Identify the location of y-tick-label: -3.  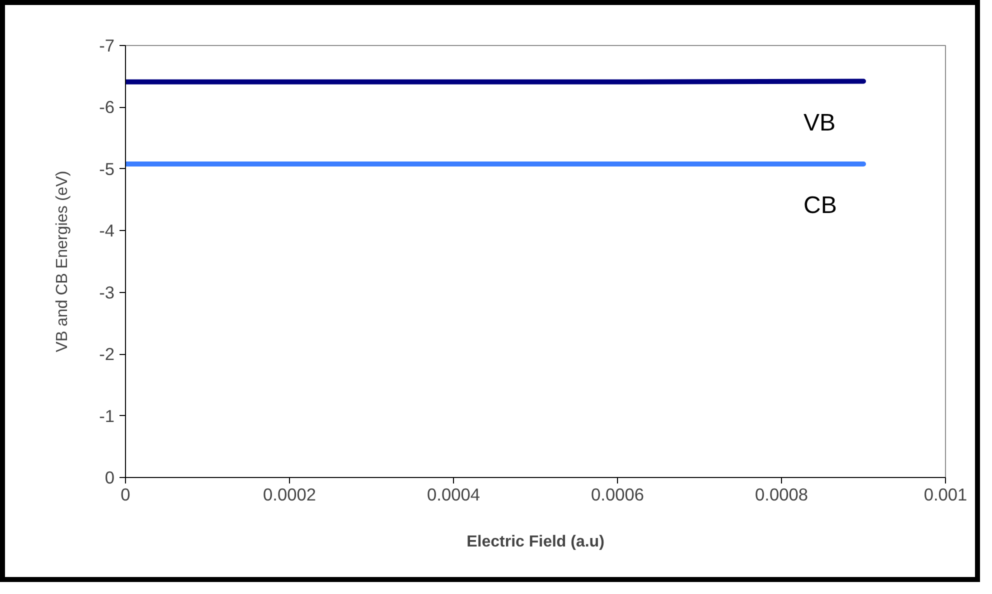
(107, 292).